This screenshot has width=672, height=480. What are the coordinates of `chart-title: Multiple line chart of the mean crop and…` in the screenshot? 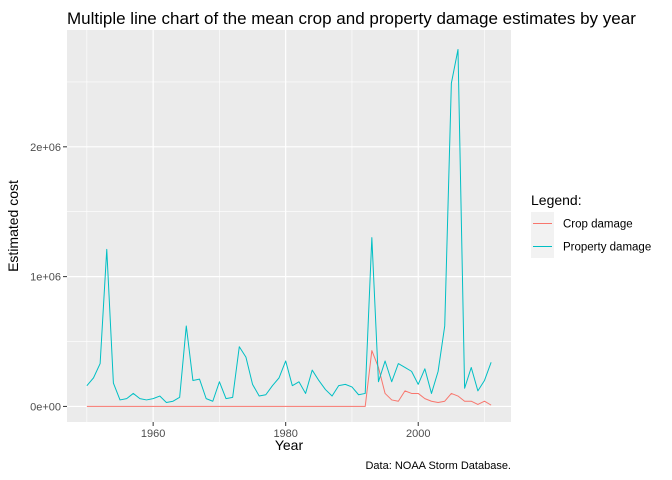 It's located at (351, 18).